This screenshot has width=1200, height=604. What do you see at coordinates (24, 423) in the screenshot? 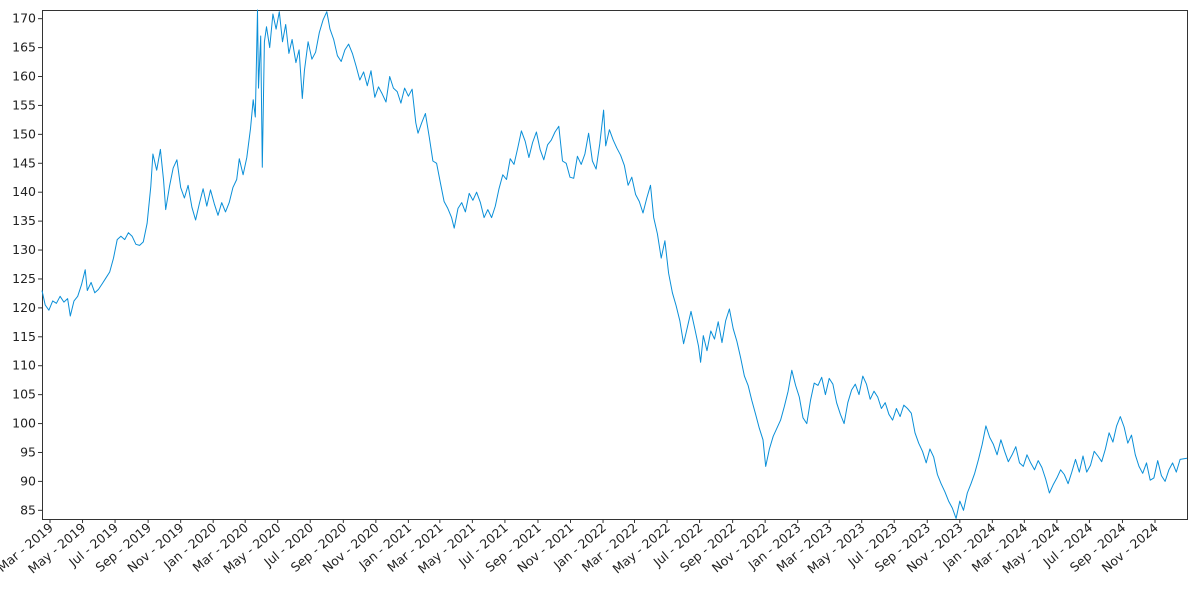
I see `y-tick-label: 100` at bounding box center [24, 423].